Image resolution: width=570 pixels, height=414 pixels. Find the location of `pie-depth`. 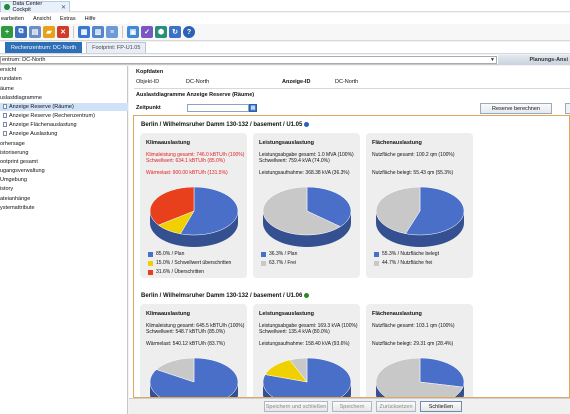

pie-depth is located at coordinates (420, 229).